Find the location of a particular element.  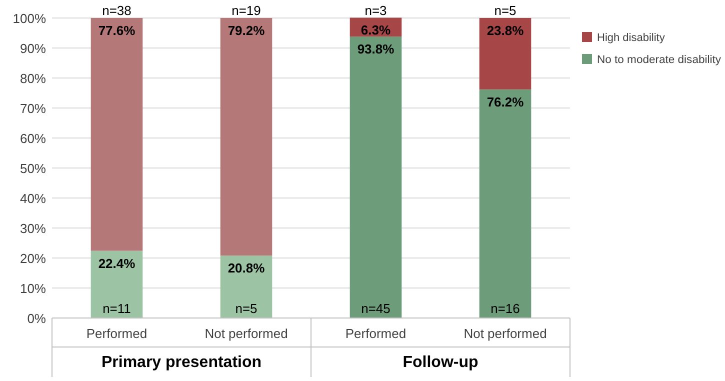

annotation: n=19 is located at coordinates (246, 10).